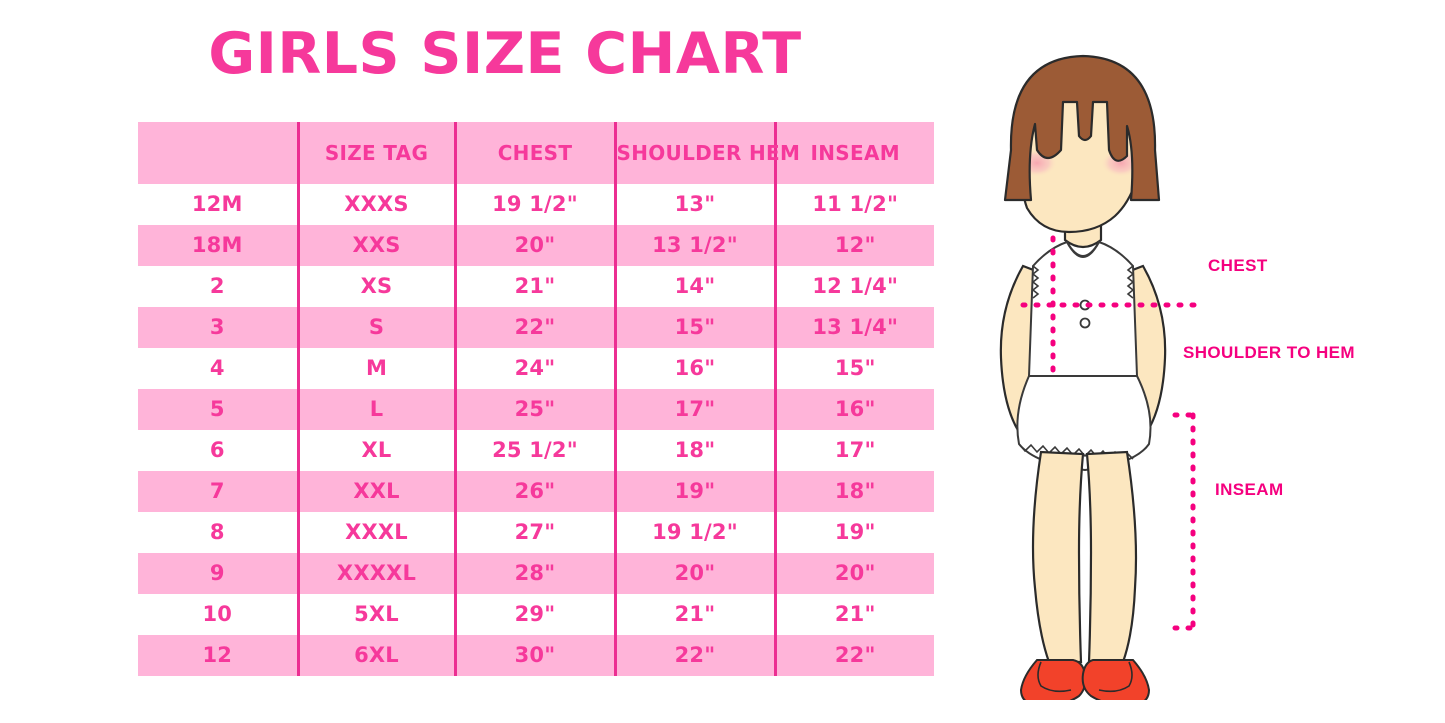  I want to click on cell-size-tag: XXXXL, so click(375, 573).